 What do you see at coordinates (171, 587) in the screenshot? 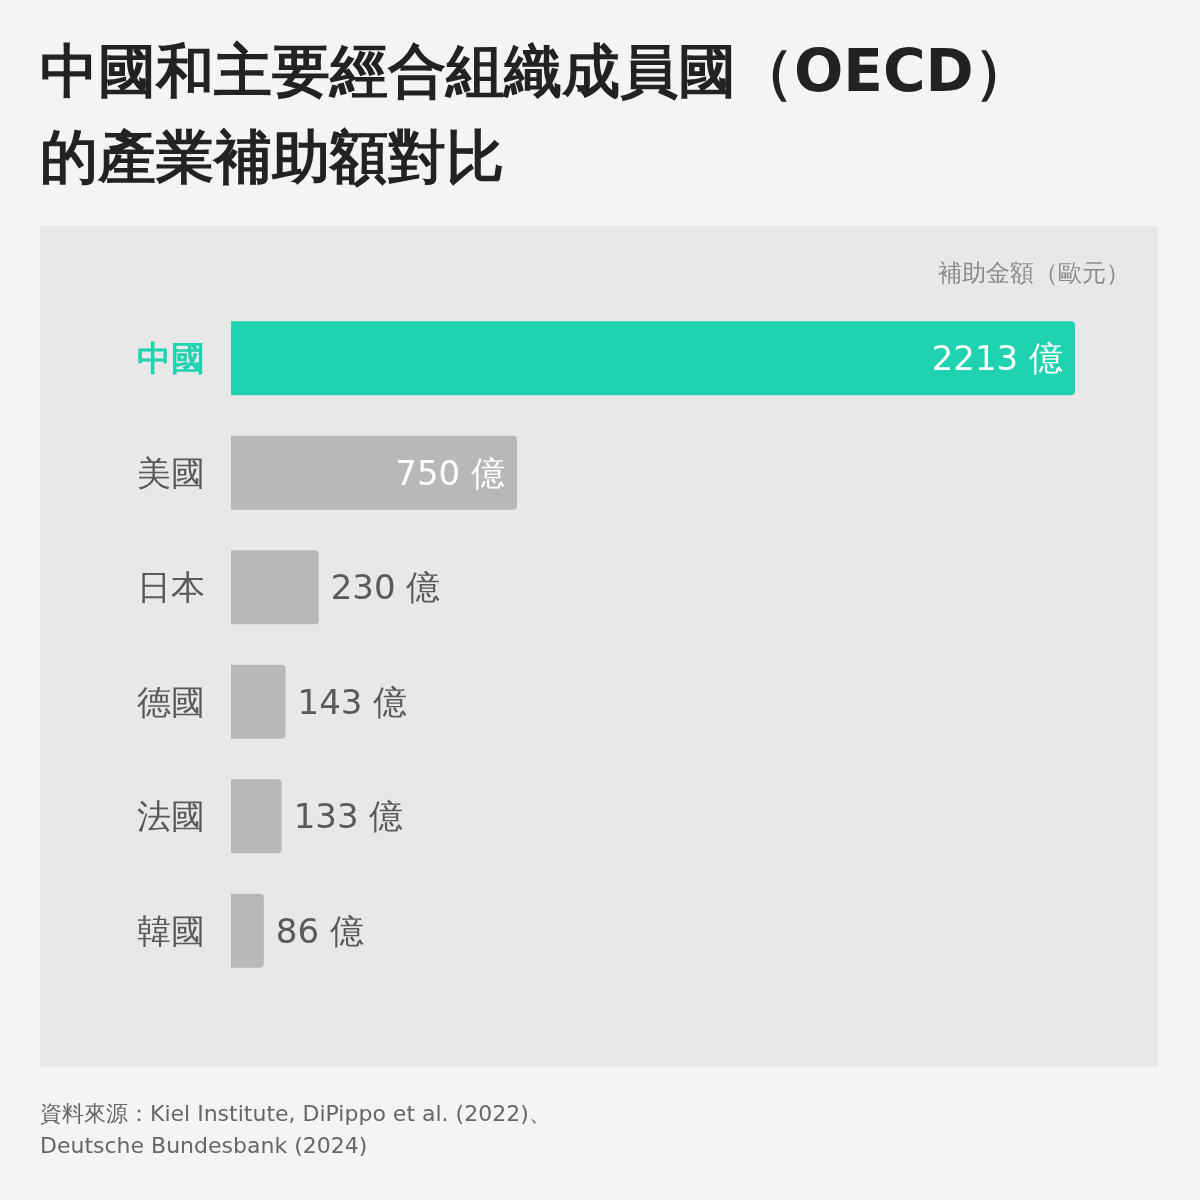
I see `y-tick-label: 日本` at bounding box center [171, 587].